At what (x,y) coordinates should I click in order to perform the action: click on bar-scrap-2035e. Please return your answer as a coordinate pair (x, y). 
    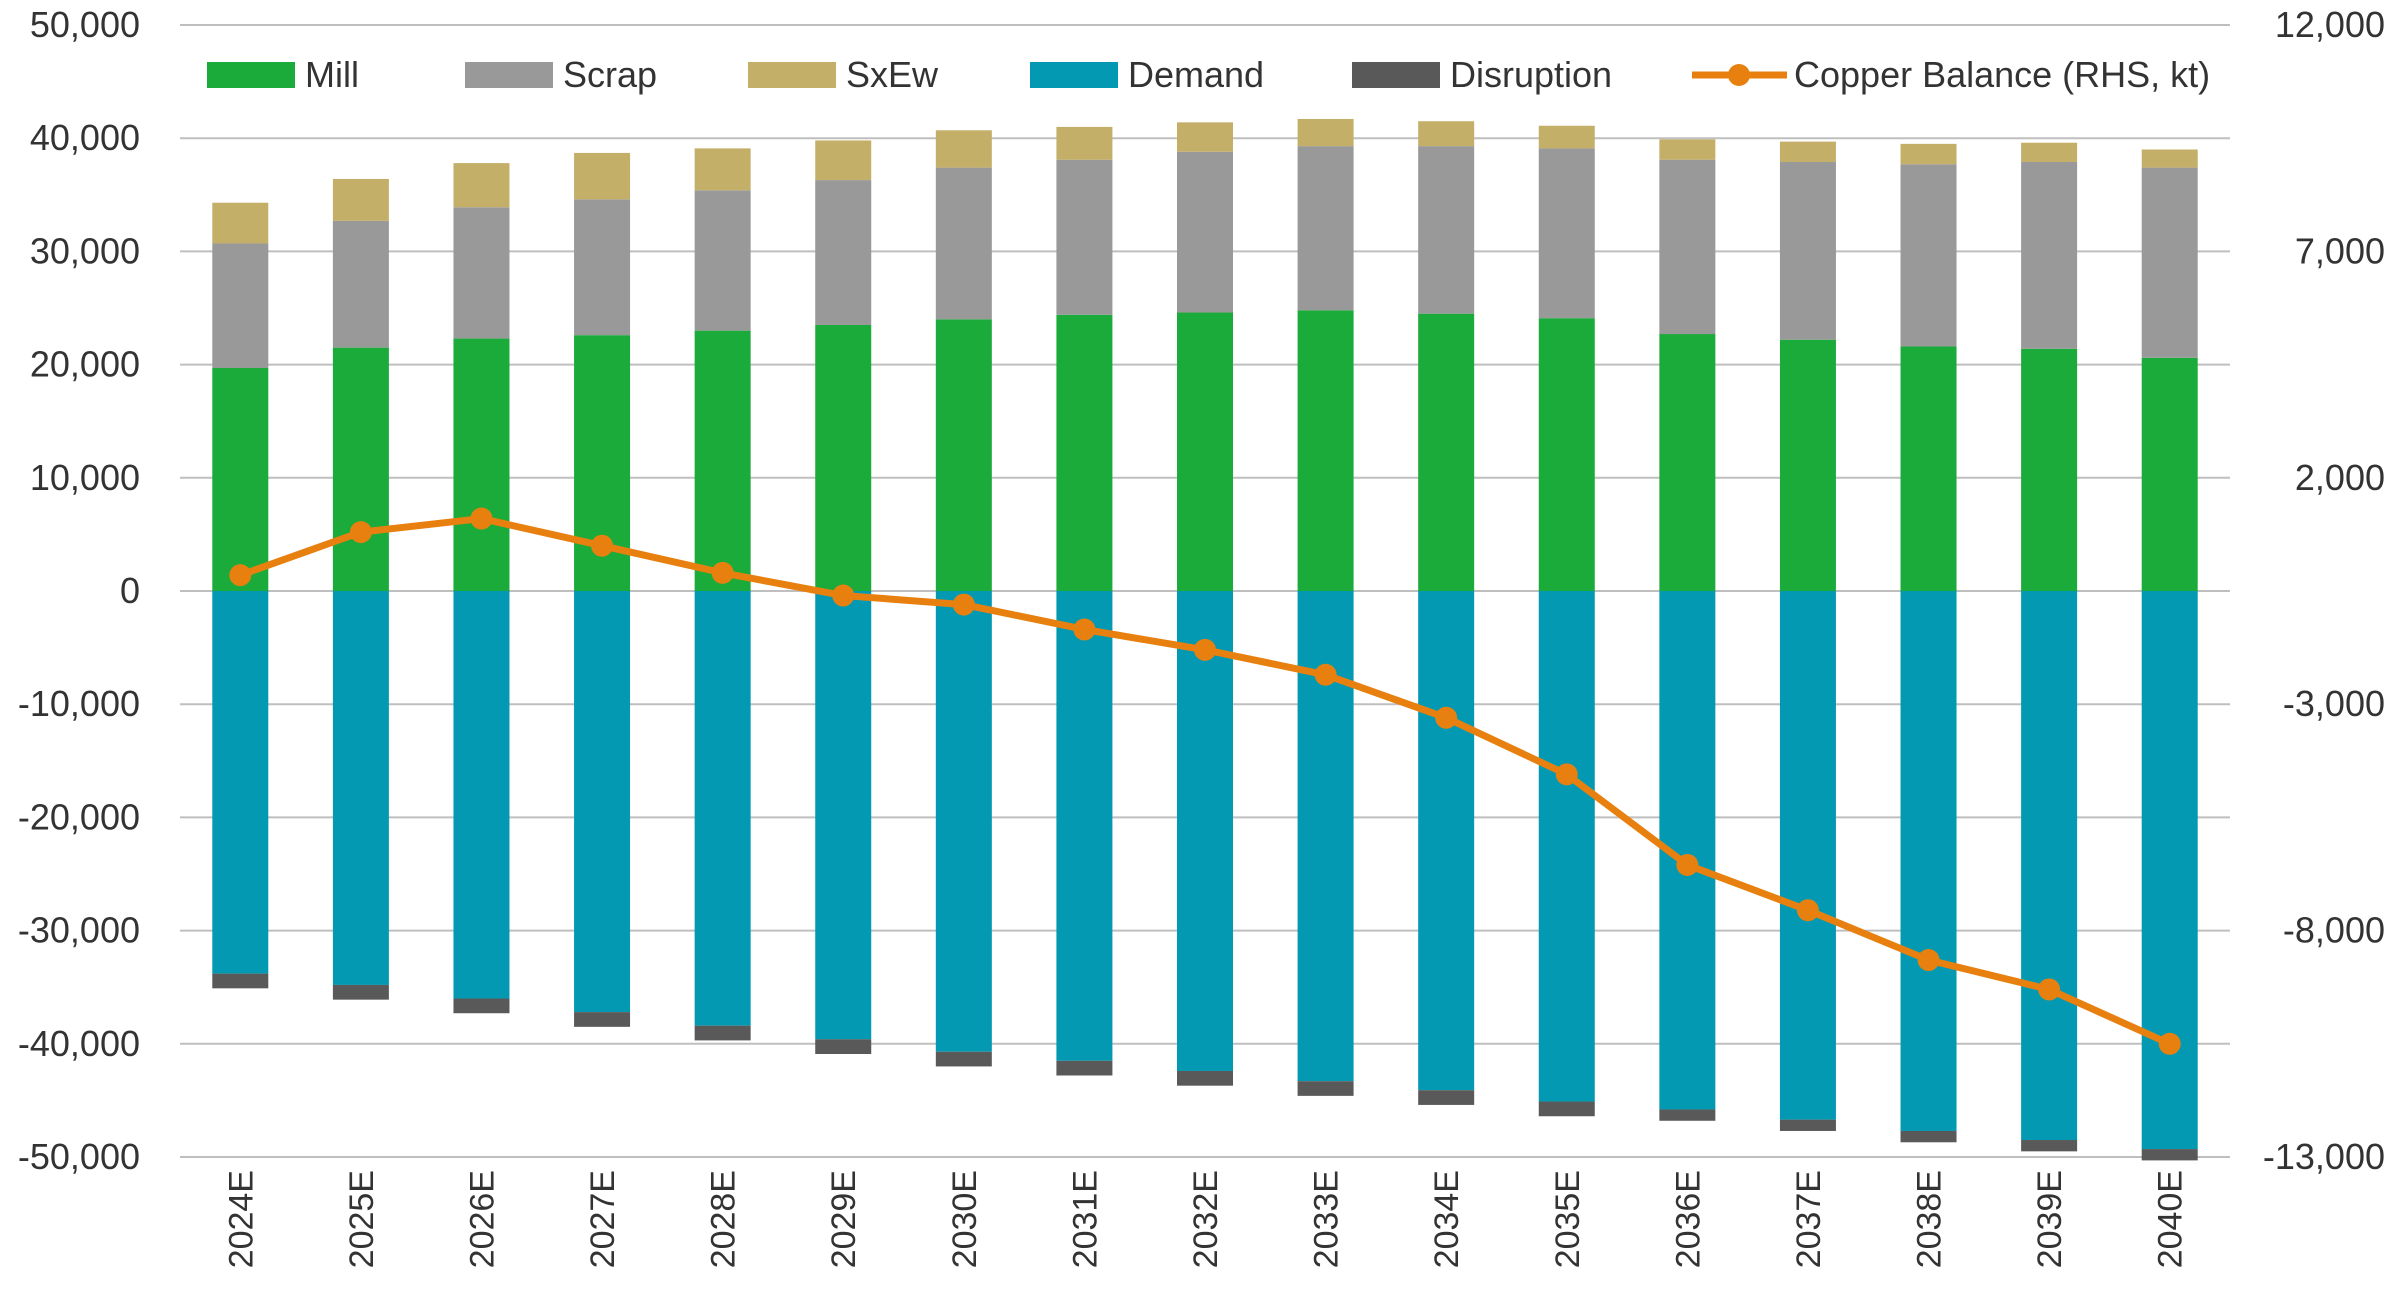
    Looking at the image, I should click on (1566, 233).